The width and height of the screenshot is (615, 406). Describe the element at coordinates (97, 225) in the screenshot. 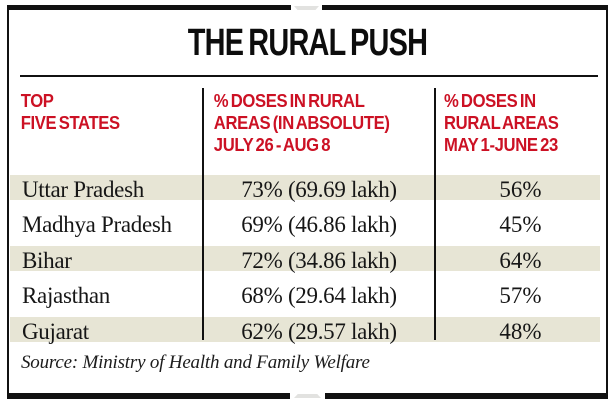

I see `state-name: Madhya Pradesh` at that location.